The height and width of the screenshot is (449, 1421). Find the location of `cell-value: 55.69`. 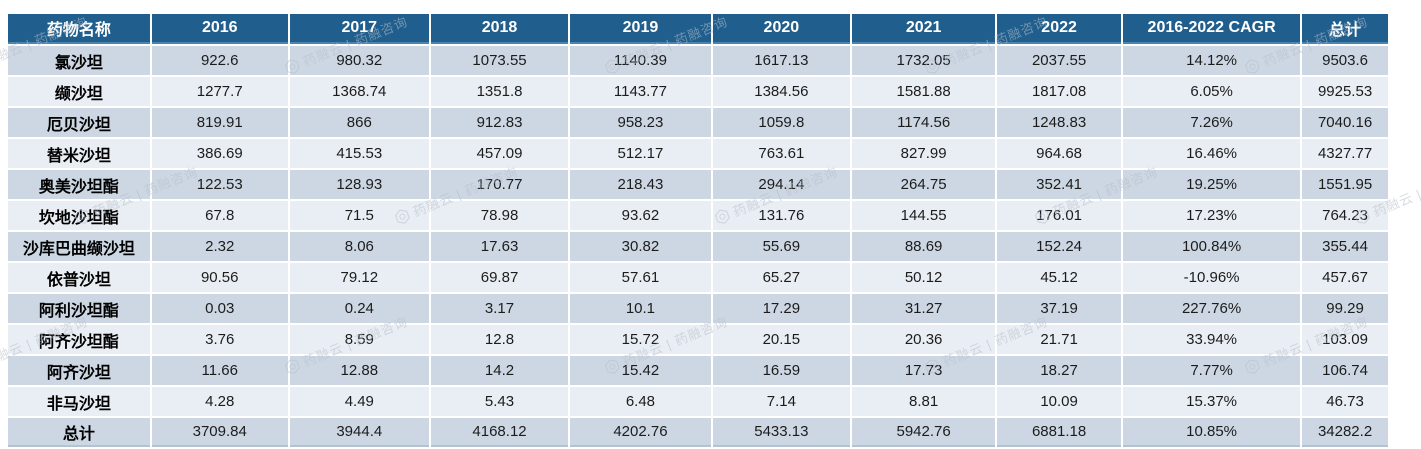

cell-value: 55.69 is located at coordinates (781, 246).